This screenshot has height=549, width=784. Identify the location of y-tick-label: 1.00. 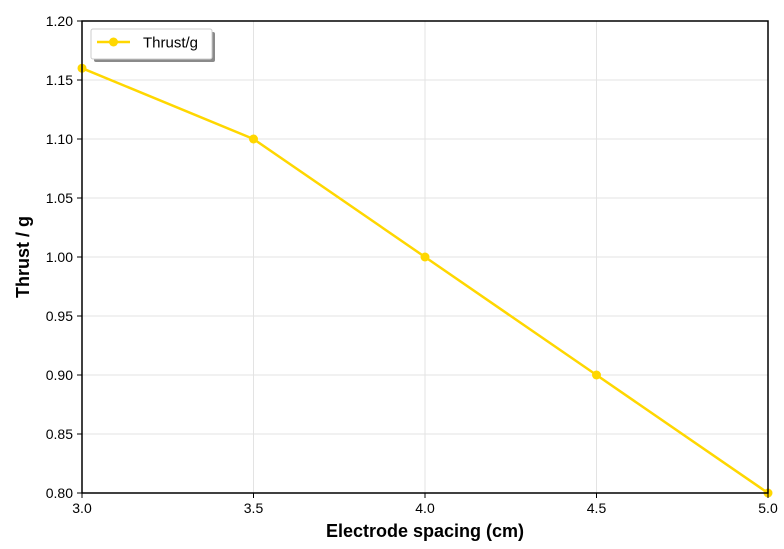
(59, 257).